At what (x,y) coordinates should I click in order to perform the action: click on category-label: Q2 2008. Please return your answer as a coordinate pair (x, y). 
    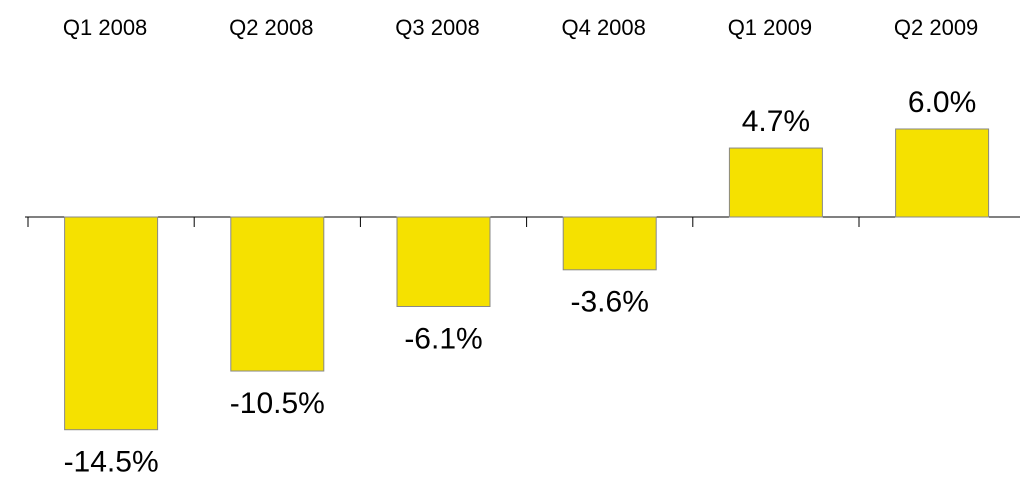
    Looking at the image, I should click on (271, 27).